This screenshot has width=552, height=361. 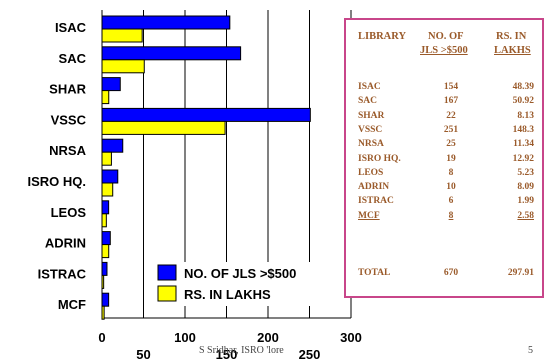 I want to click on row-library: SHAR, so click(x=371, y=115).